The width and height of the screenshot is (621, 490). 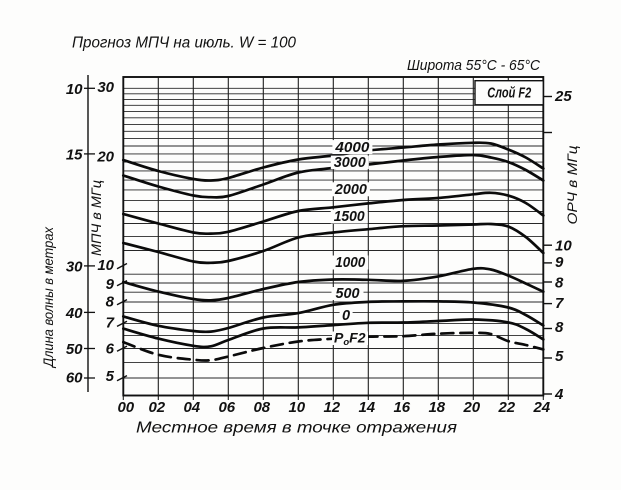 What do you see at coordinates (350, 190) in the screenshot?
I see `svg-text: 2000` at bounding box center [350, 190].